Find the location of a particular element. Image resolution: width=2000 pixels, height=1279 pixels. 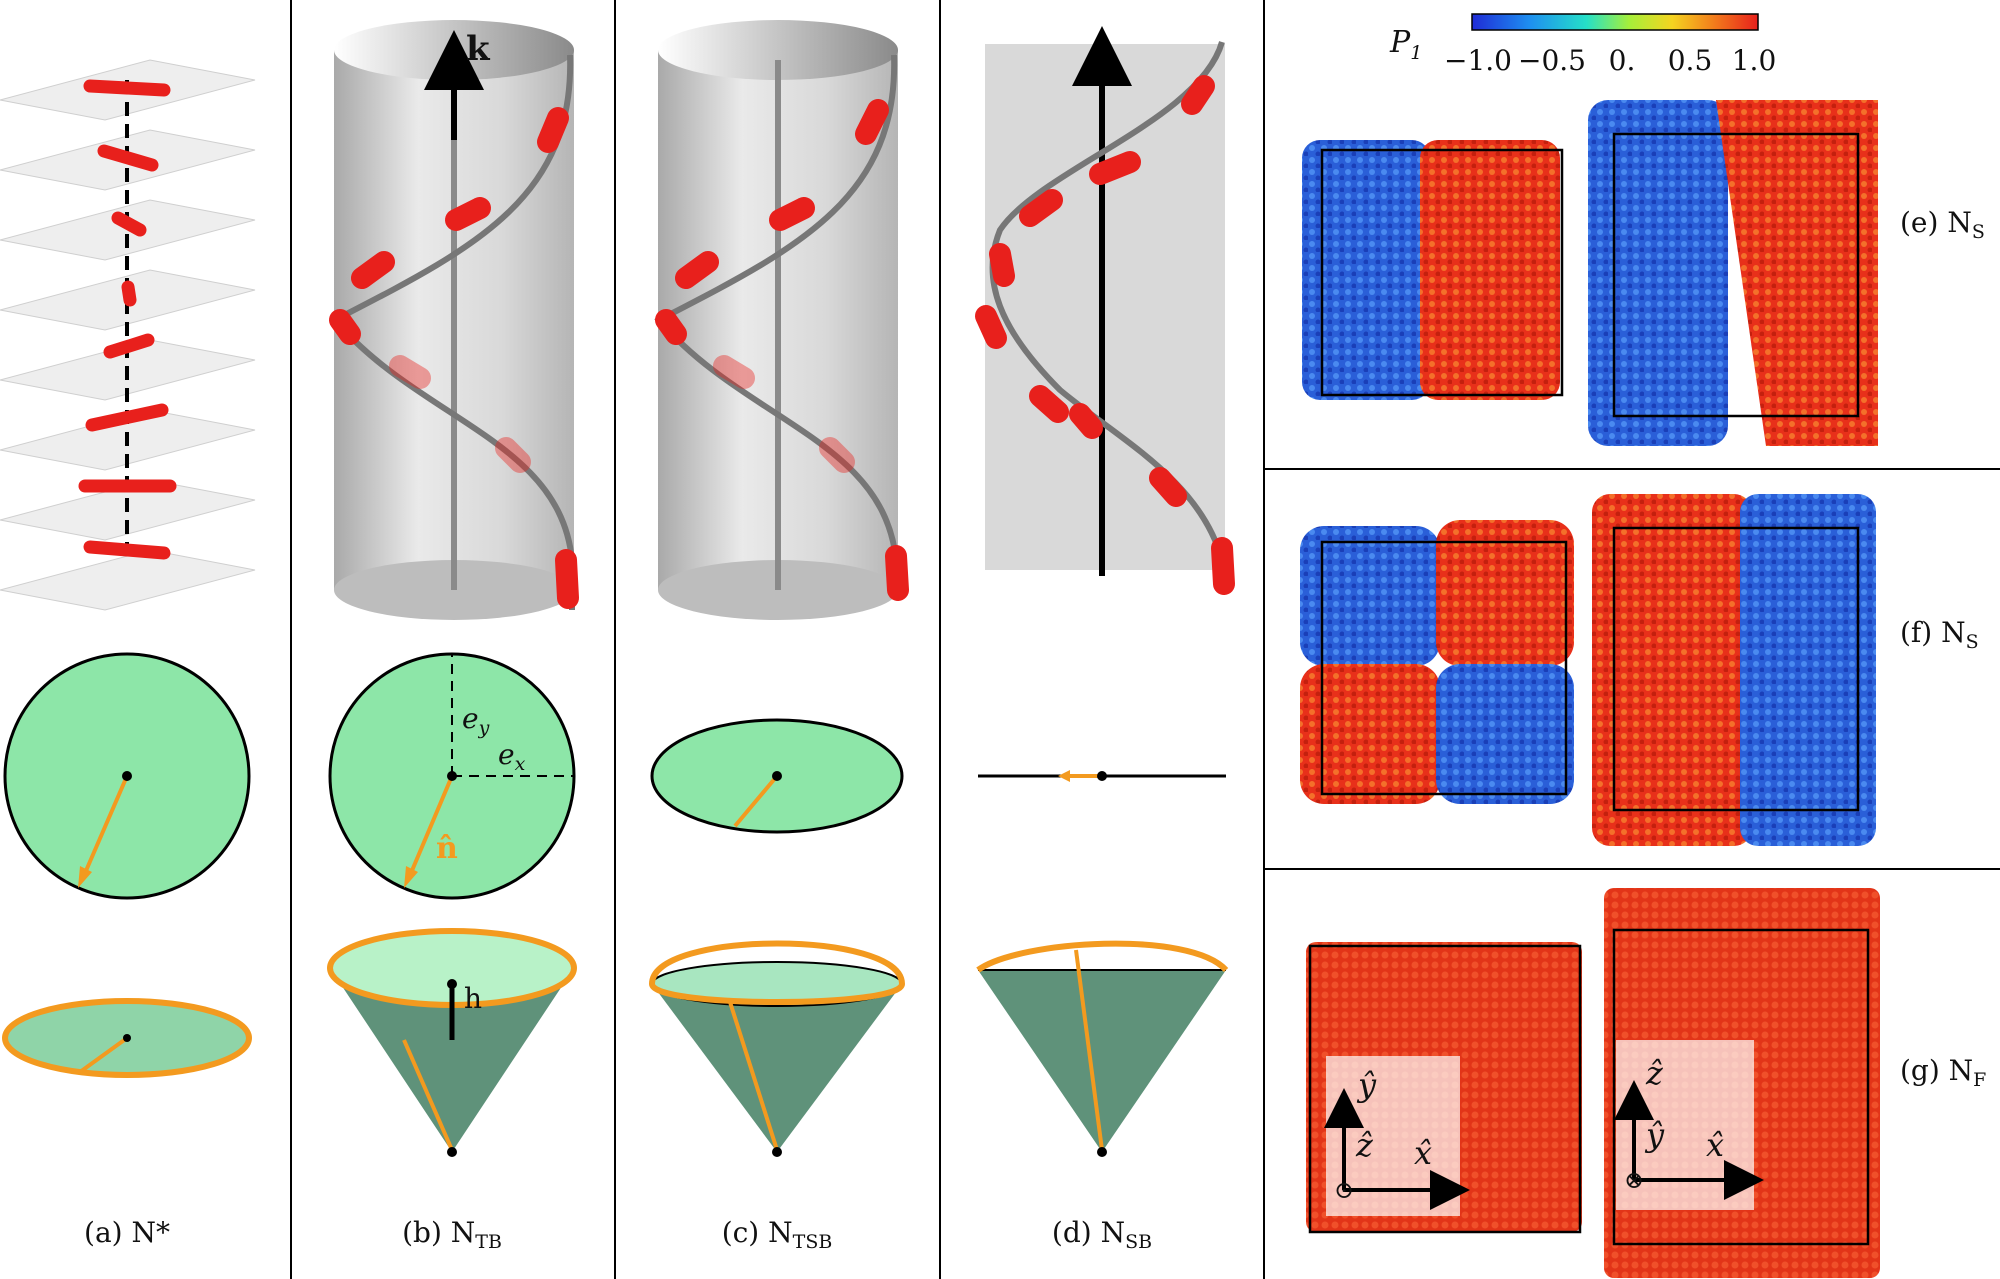

panel-c-cone is located at coordinates (777, 1048).